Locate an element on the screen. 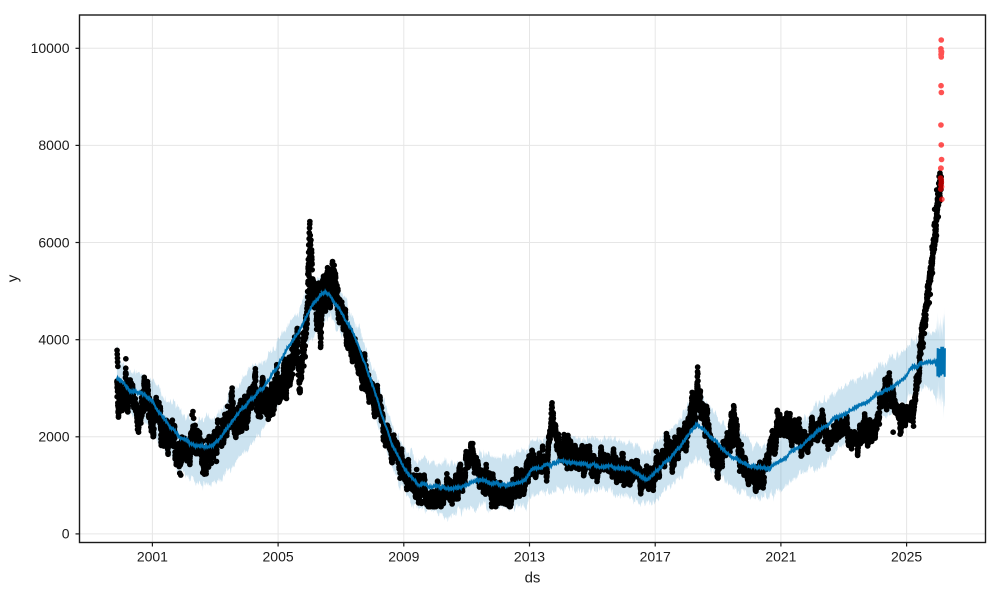 The image size is (1000, 605). svg-text: ds is located at coordinates (533, 578).